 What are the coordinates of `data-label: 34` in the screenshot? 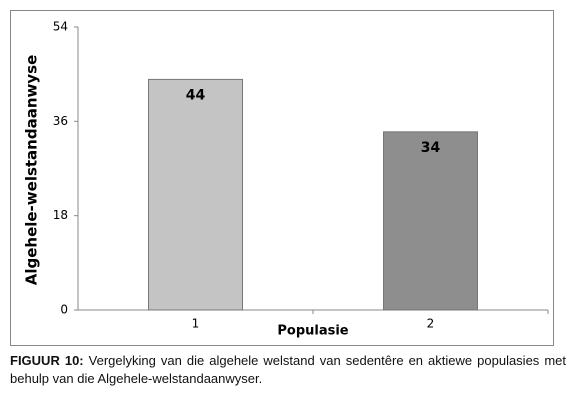 It's located at (431, 148).